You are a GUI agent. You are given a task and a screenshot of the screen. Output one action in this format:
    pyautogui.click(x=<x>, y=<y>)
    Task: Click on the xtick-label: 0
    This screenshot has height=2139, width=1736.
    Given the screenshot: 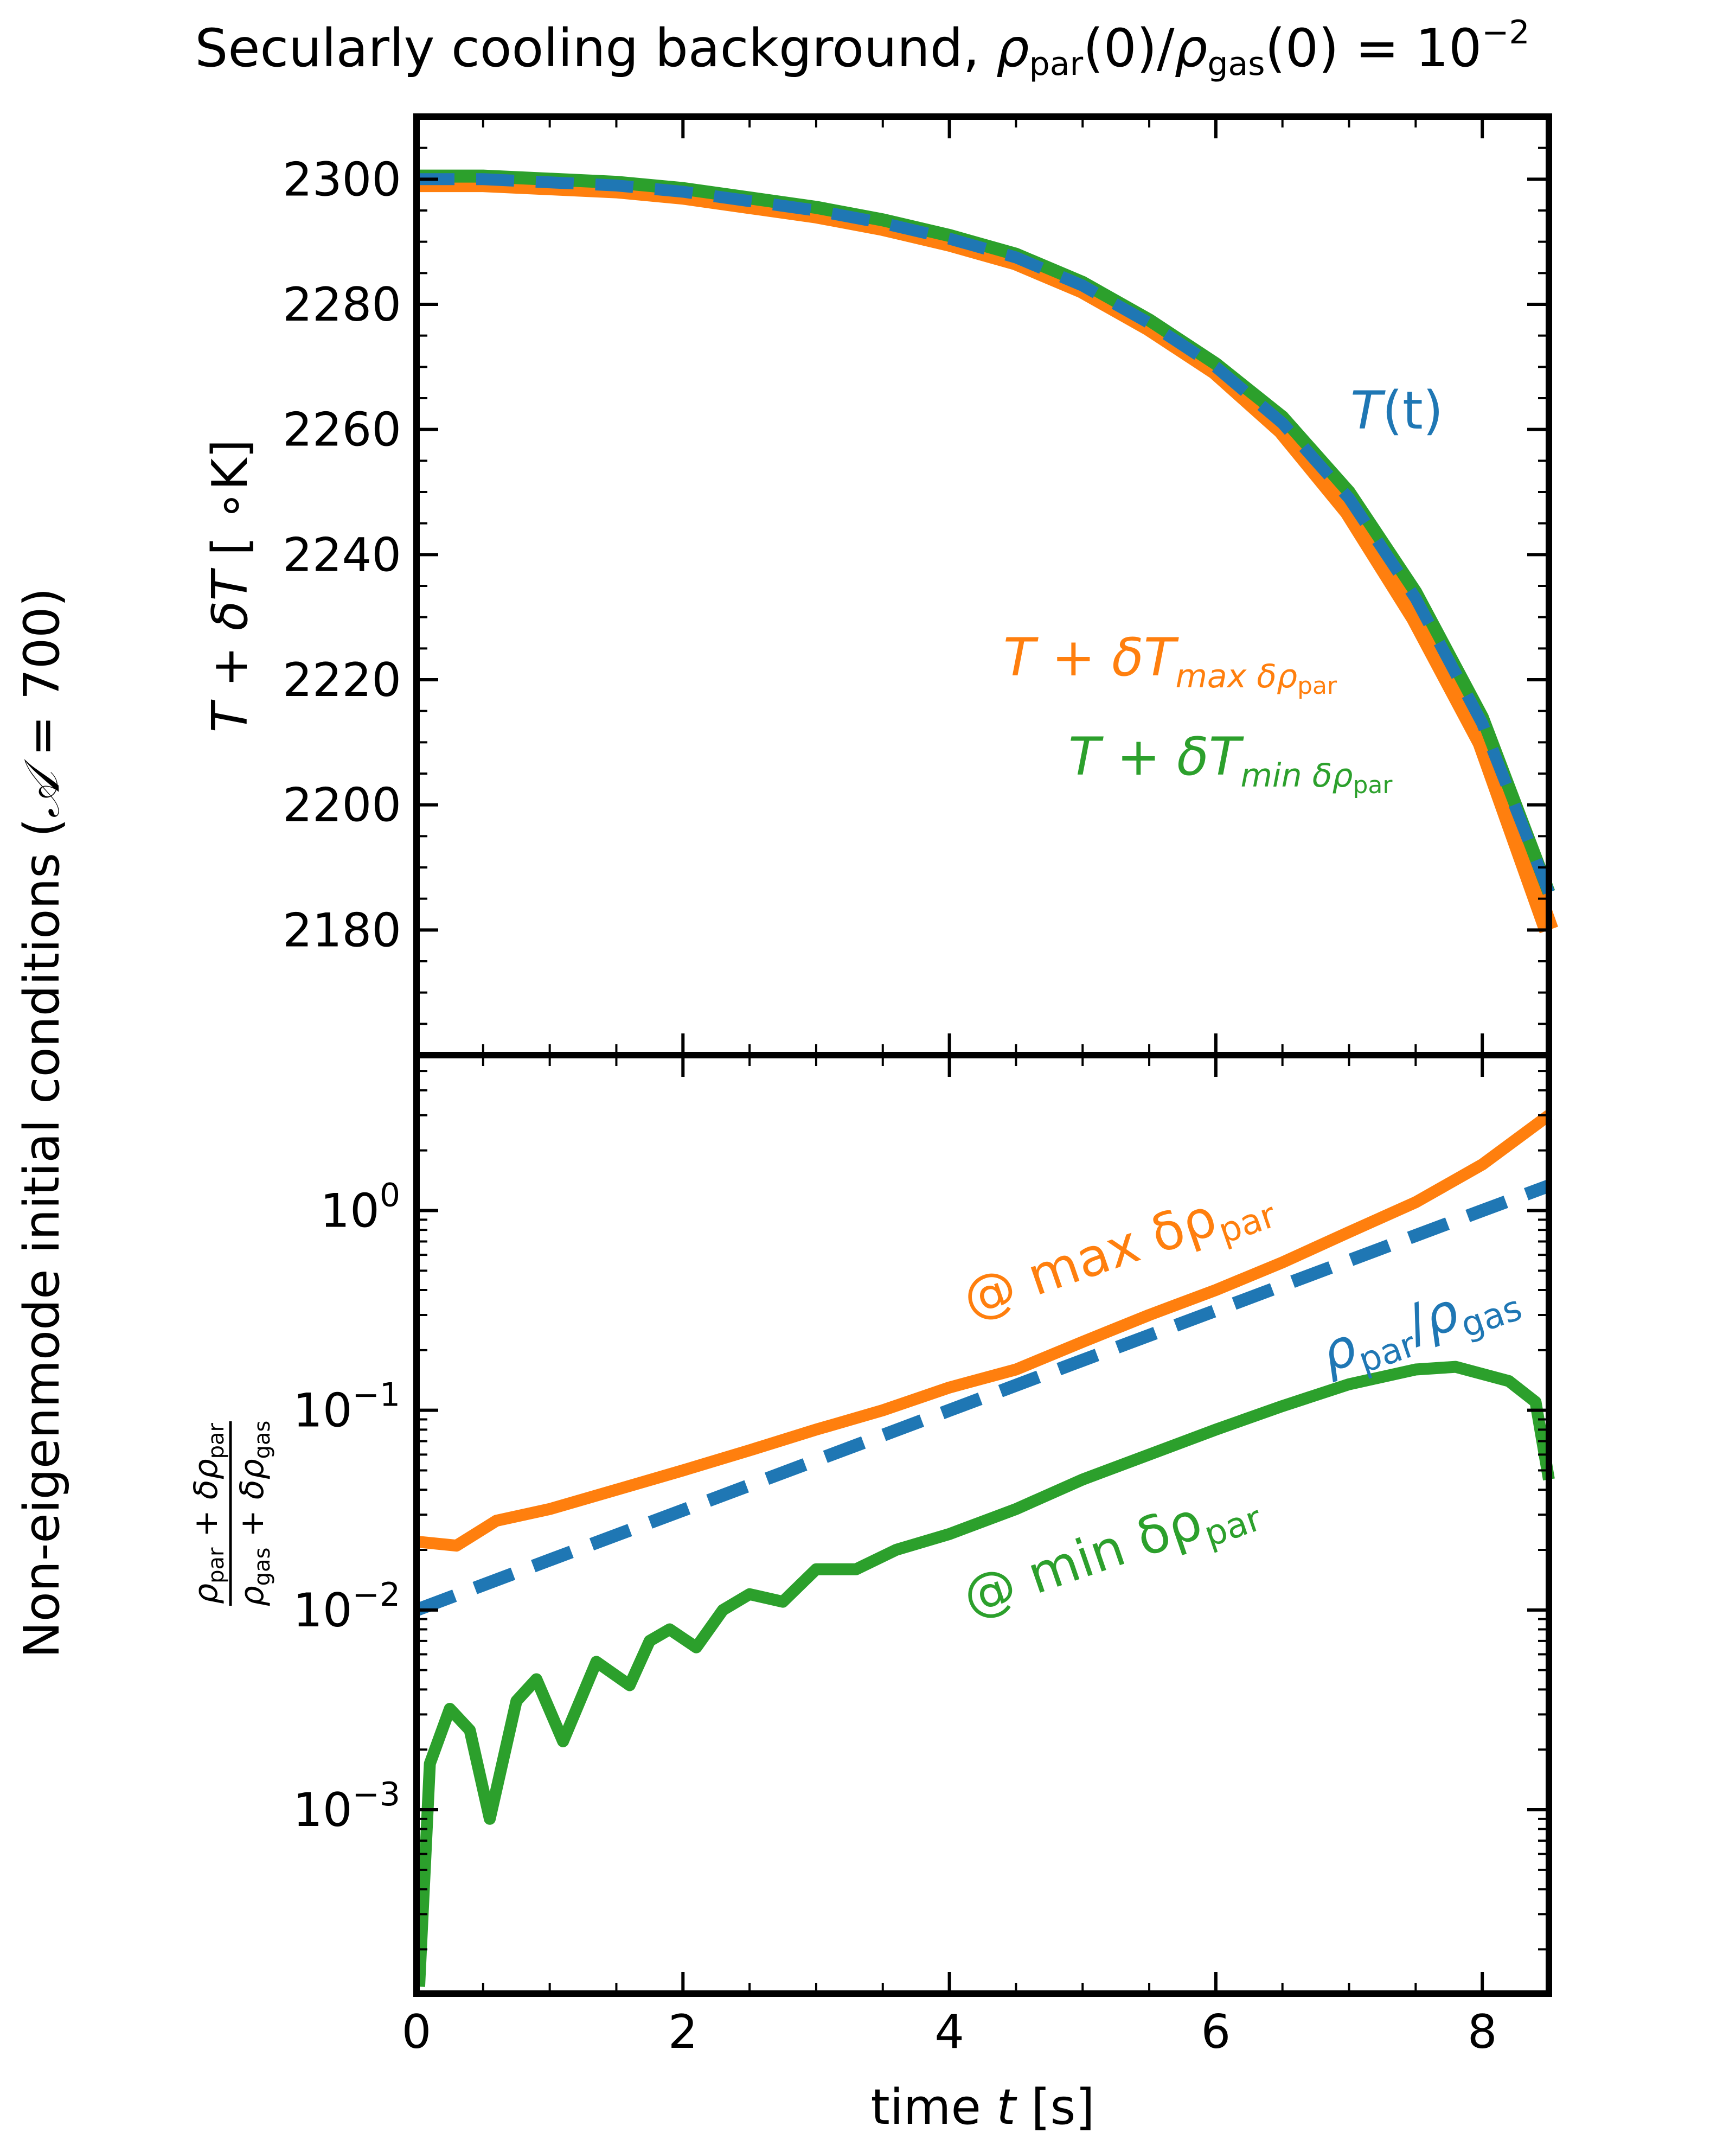 What is the action you would take?
    pyautogui.click(x=417, y=2032)
    